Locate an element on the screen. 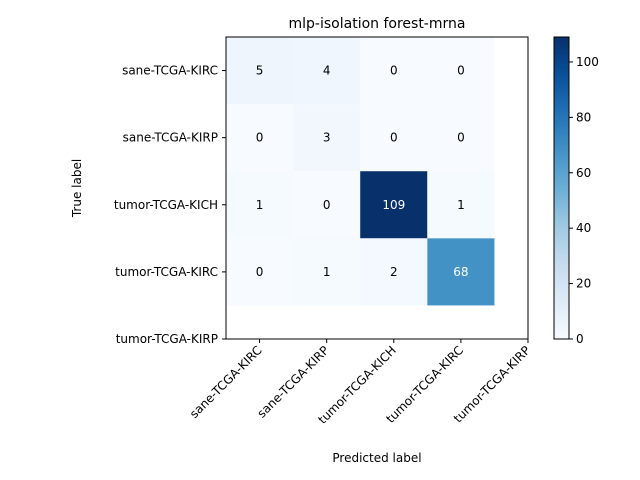 This screenshot has width=640, height=480. heatmap-cell-label: 4 is located at coordinates (327, 71).